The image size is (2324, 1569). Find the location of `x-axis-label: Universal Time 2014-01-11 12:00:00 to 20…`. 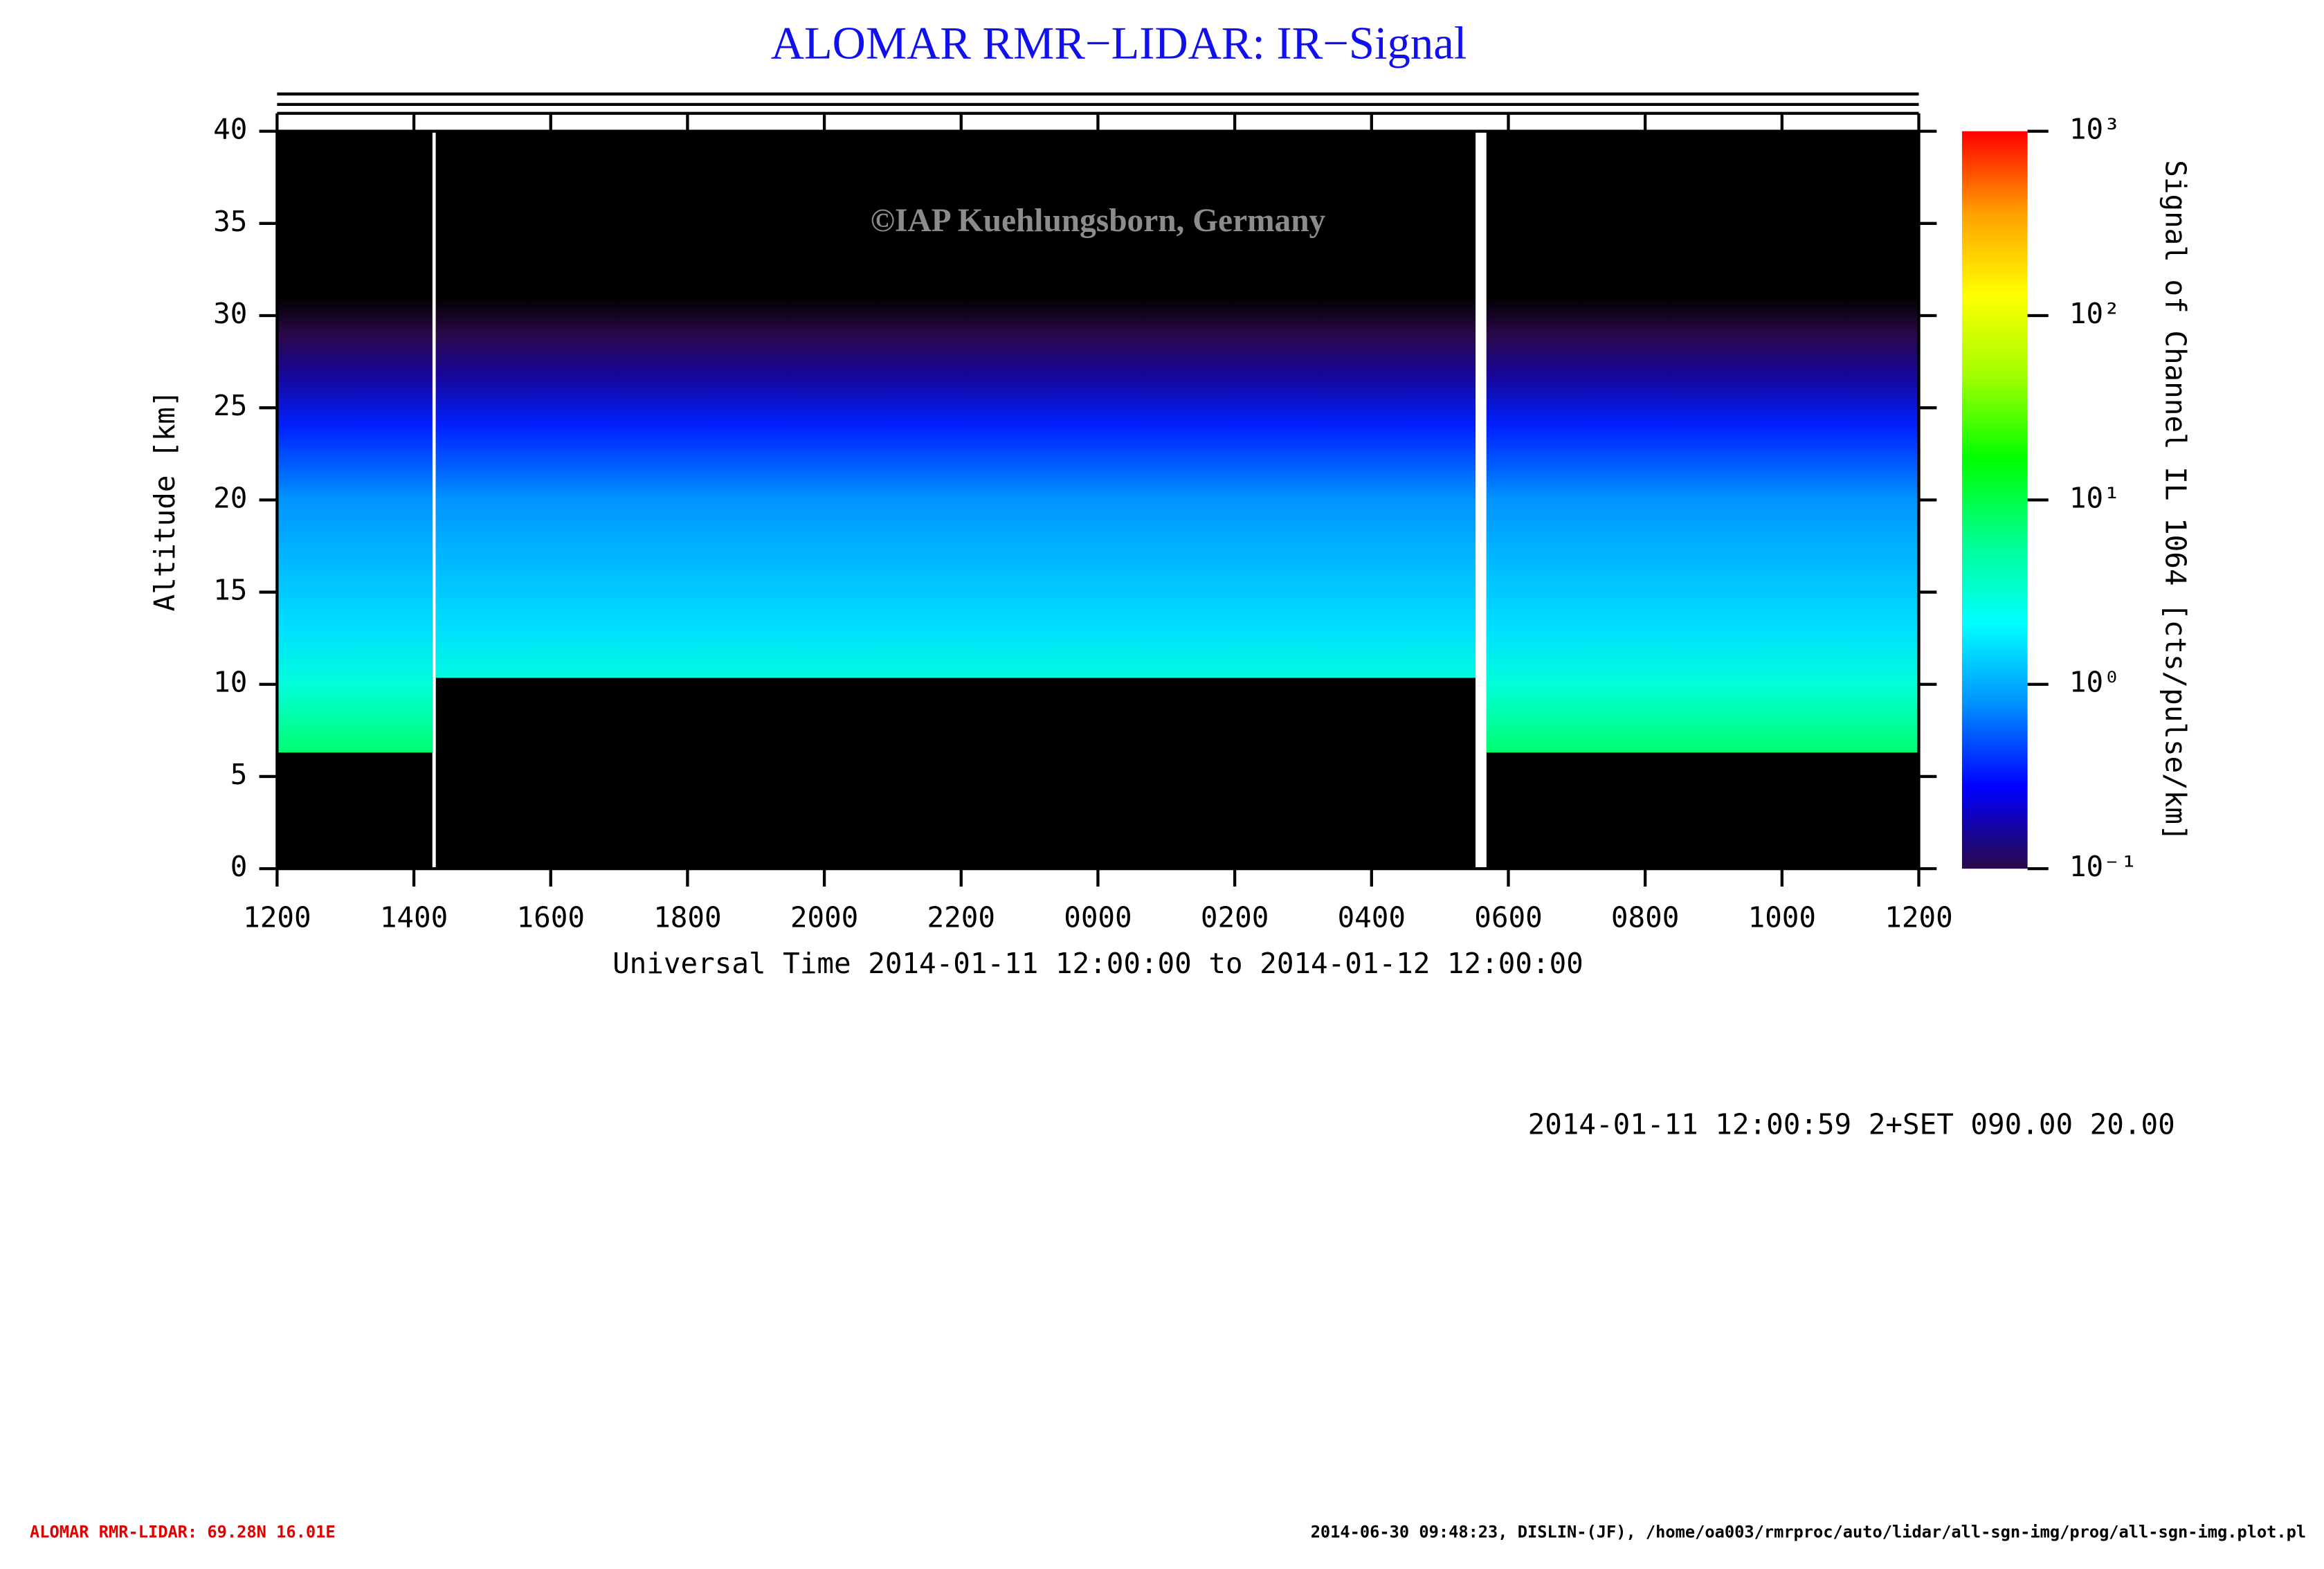

x-axis-label: Universal Time 2014-01-11 12:00:00 to 20… is located at coordinates (1097, 963).